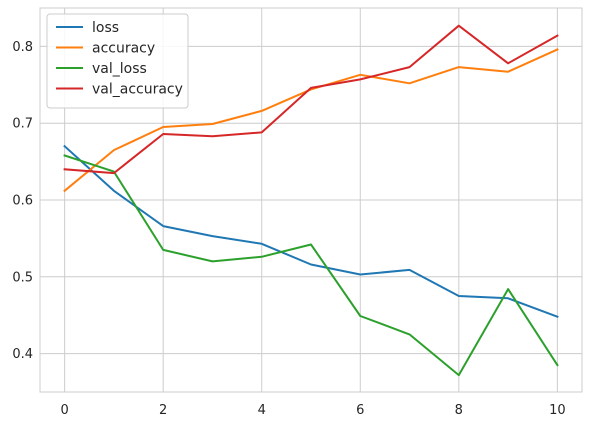  I want to click on x-tick-label: 10, so click(557, 410).